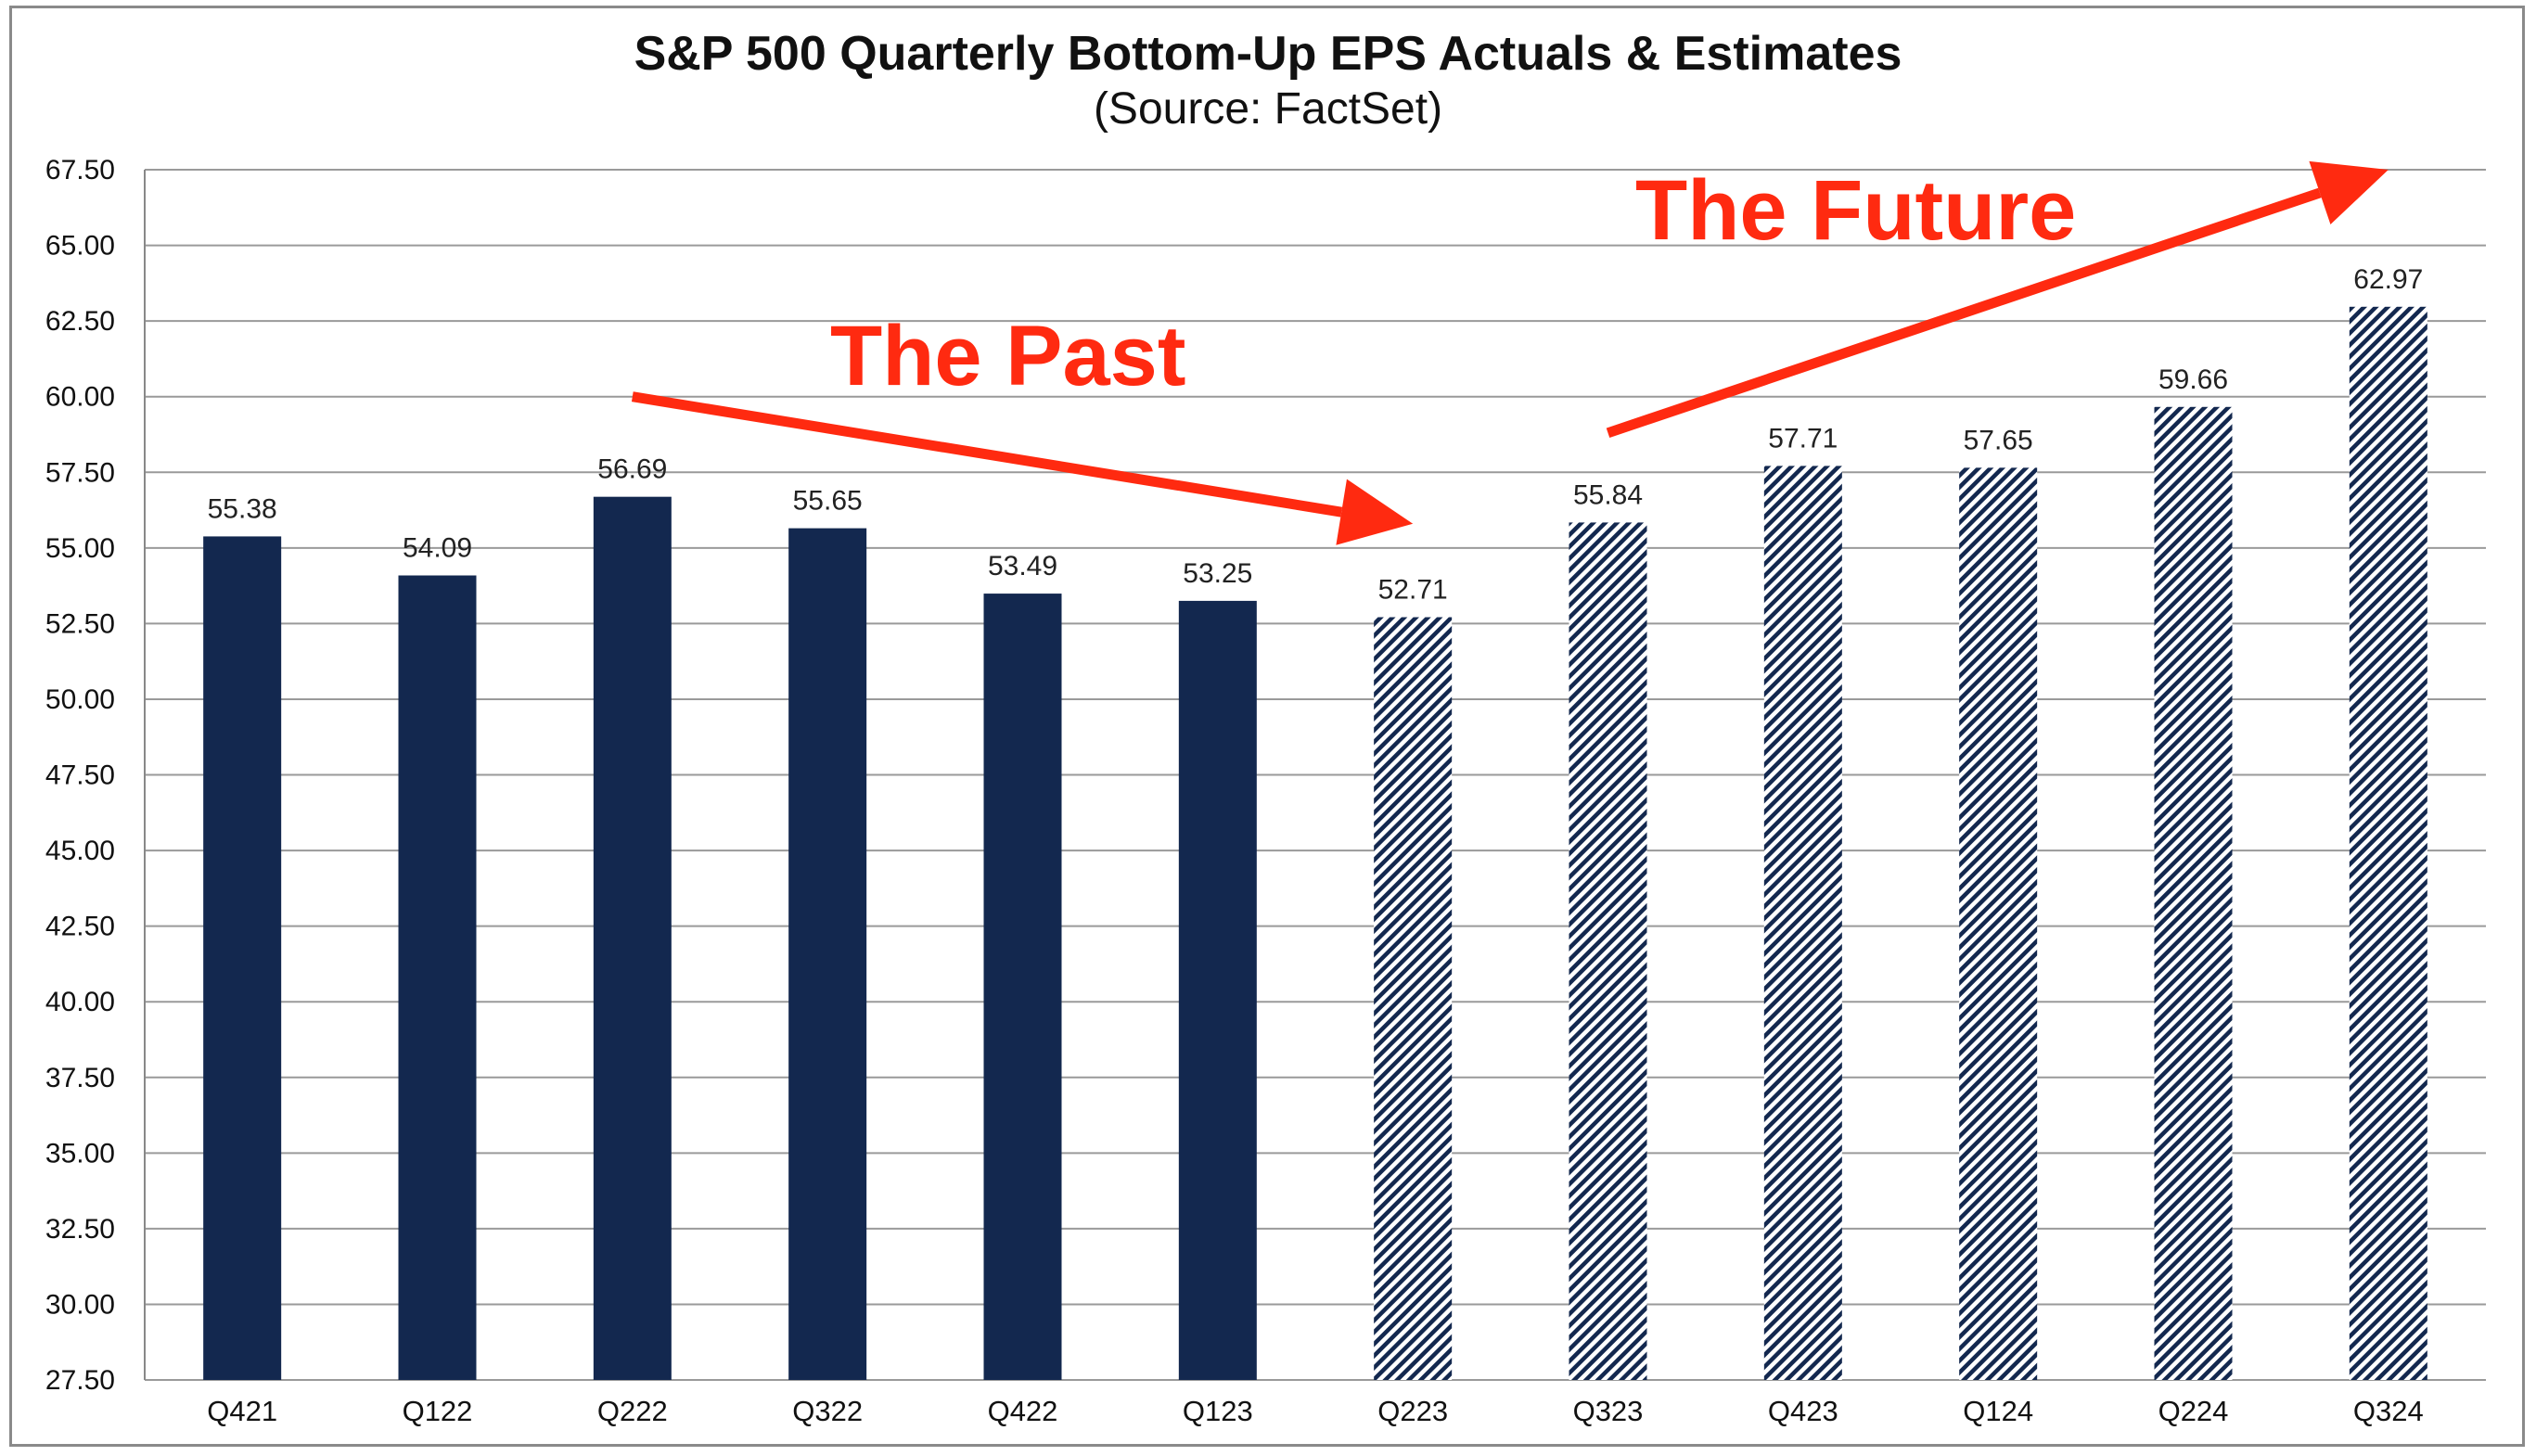 The width and height of the screenshot is (2536, 1456). Describe the element at coordinates (80, 1380) in the screenshot. I see `y-tick-label: 27.50` at that location.